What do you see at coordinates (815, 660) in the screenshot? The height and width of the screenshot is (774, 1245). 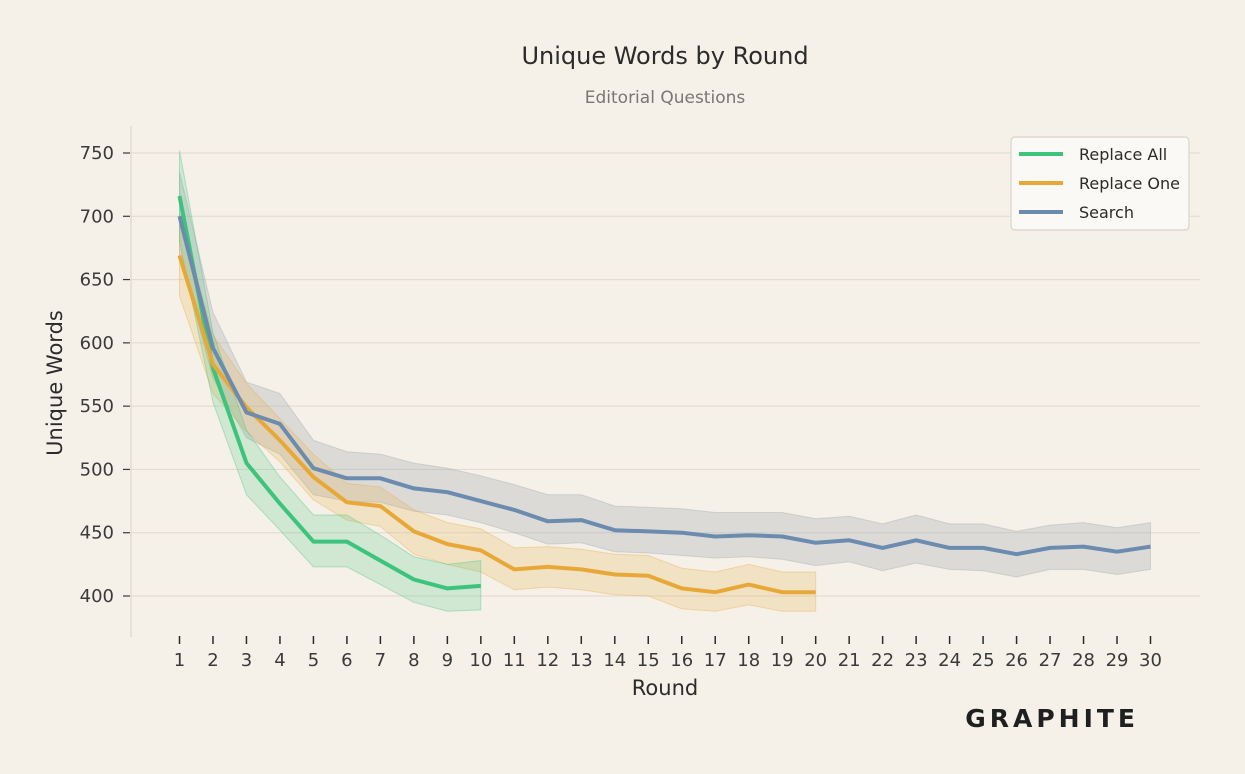 I see `x-tick-label: 20` at bounding box center [815, 660].